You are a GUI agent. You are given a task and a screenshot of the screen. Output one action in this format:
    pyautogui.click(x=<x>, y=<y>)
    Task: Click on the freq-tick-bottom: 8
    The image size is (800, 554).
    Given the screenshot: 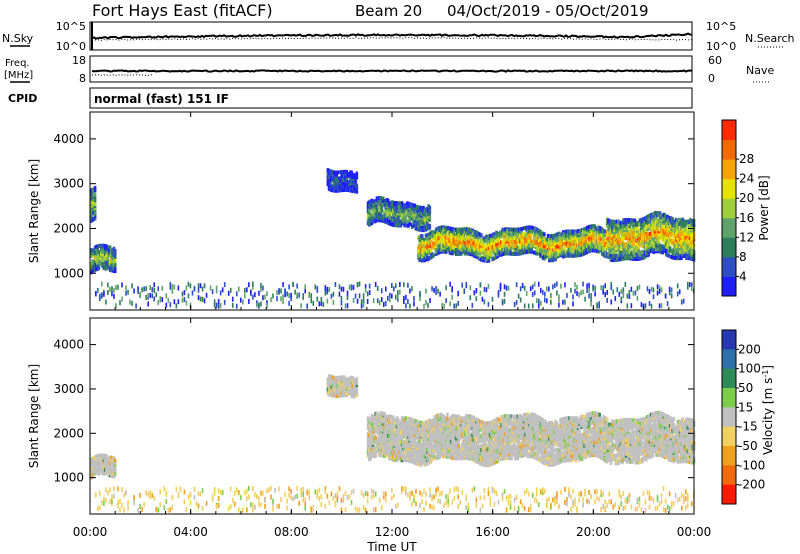 What is the action you would take?
    pyautogui.click(x=82, y=78)
    